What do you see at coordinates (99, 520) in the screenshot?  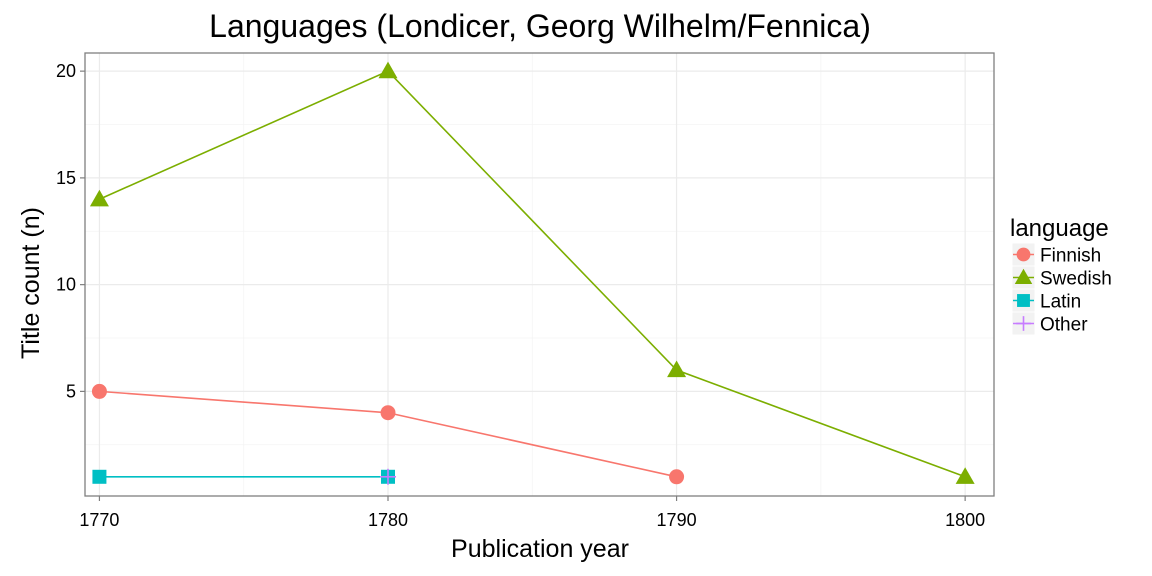 I see `x-tick-label: 1770` at bounding box center [99, 520].